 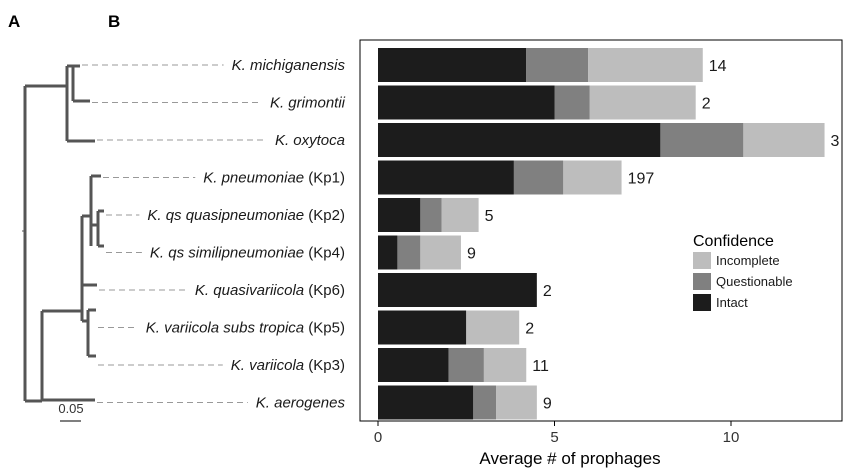 What do you see at coordinates (270, 290) in the screenshot?
I see `category-label: K. quasivariicola (Kp6)` at bounding box center [270, 290].